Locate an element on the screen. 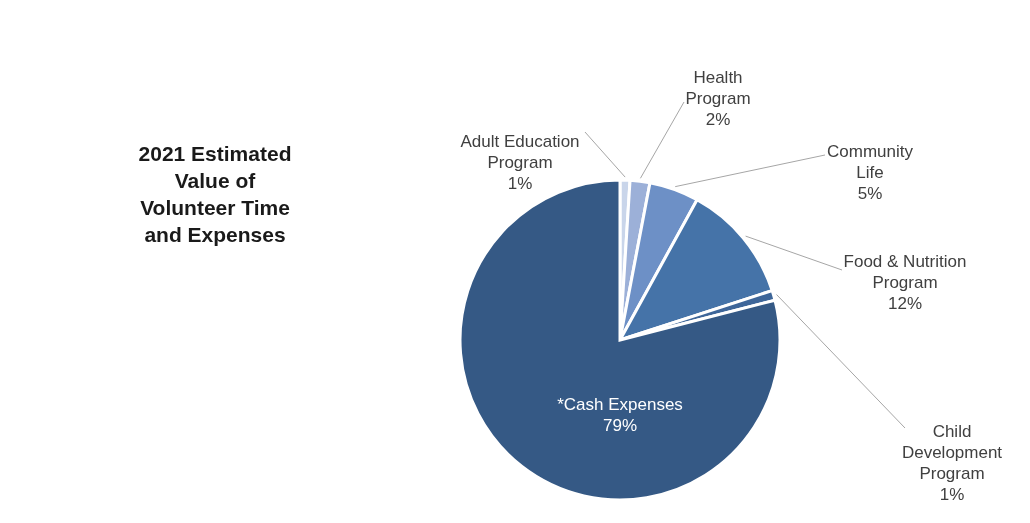 Image resolution: width=1030 pixels, height=523 pixels. slice-label: *Cash Expenses is located at coordinates (620, 404).